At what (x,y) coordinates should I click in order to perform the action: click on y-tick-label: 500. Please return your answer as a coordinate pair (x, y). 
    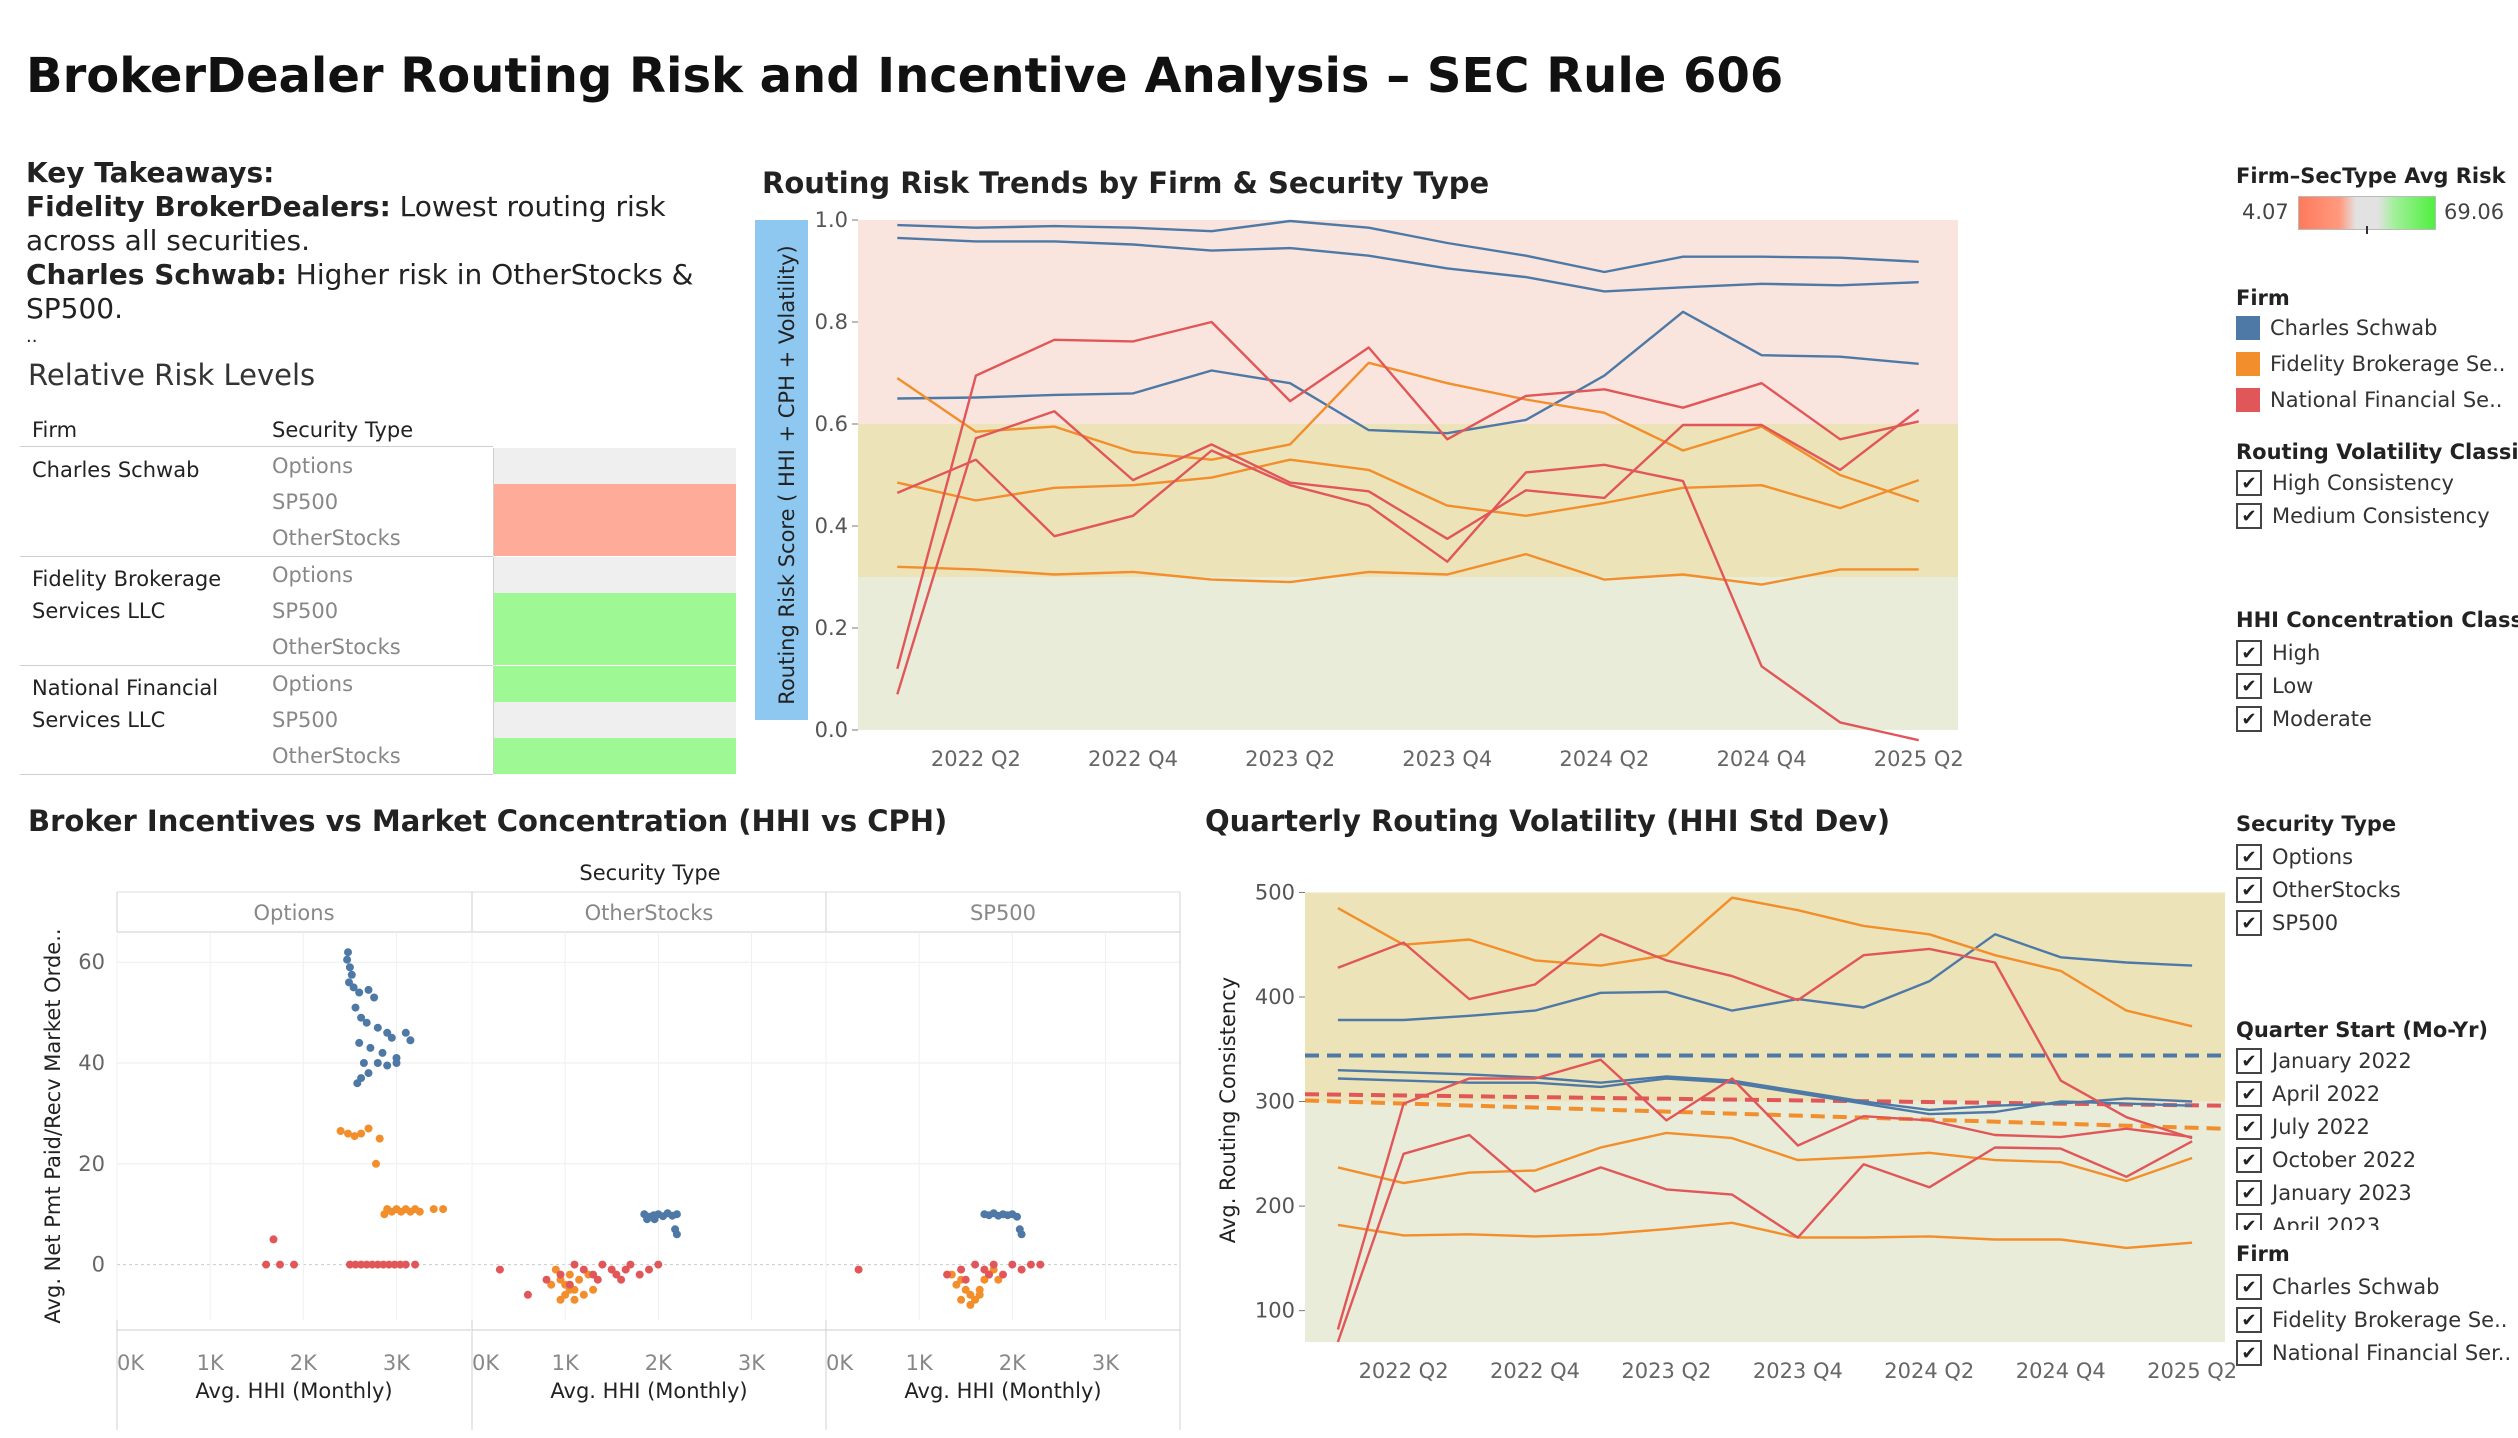
    Looking at the image, I should click on (1275, 892).